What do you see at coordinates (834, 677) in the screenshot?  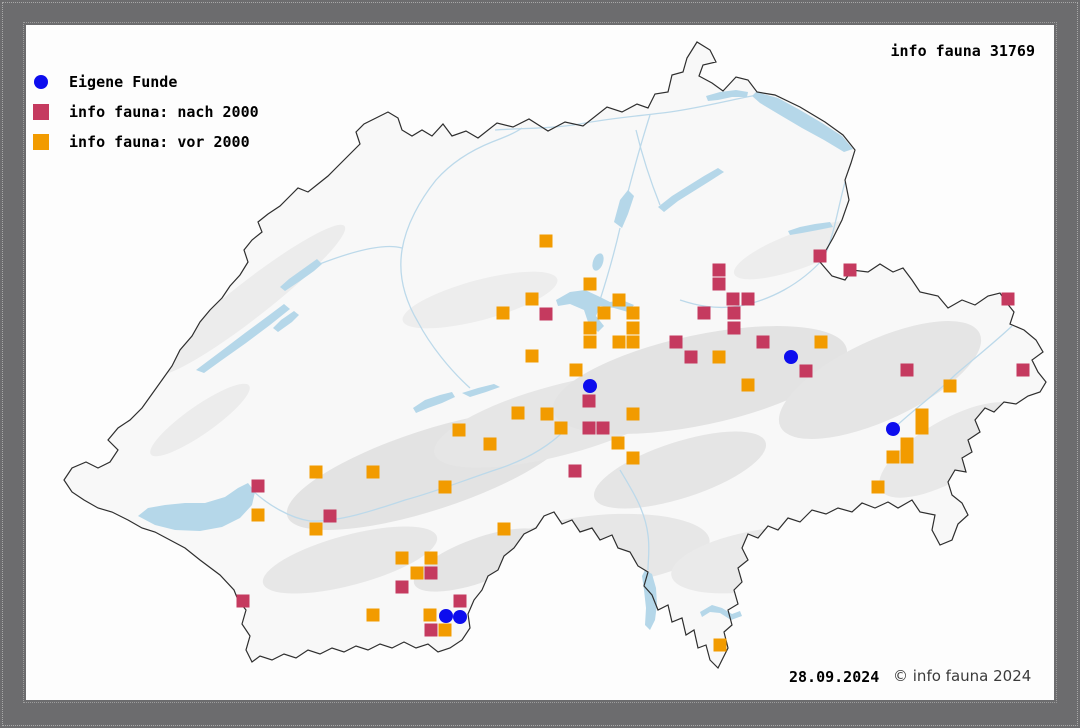 I see `map-date: 28.09.2024` at bounding box center [834, 677].